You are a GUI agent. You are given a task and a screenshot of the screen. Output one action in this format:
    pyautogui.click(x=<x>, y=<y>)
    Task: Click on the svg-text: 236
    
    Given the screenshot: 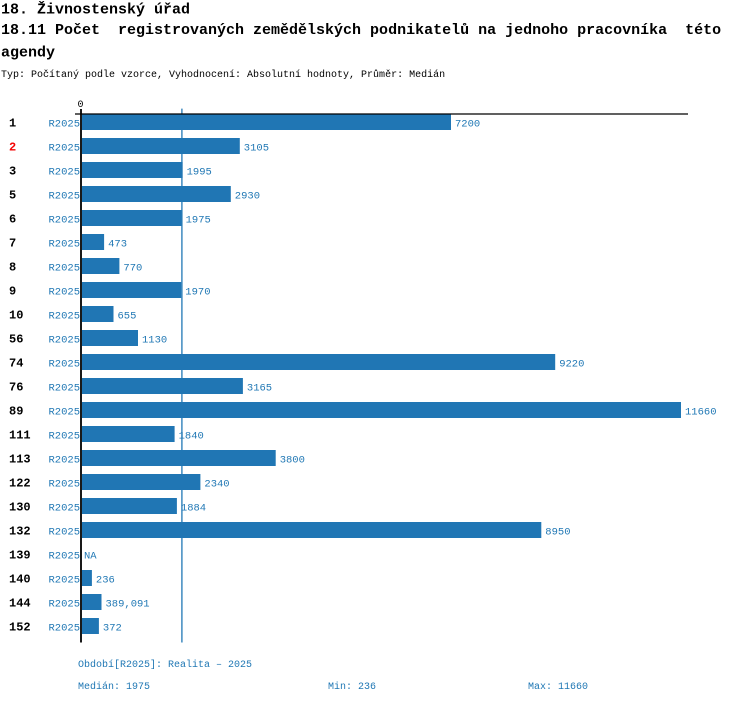 What is the action you would take?
    pyautogui.click(x=105, y=581)
    